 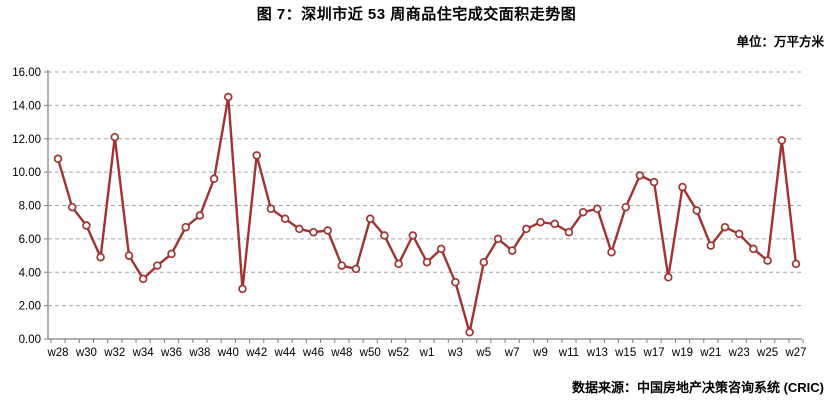 What do you see at coordinates (697, 387) in the screenshot?
I see `data-source: 数据来源：中国房地产决策咨询系统 (CRIC)` at bounding box center [697, 387].